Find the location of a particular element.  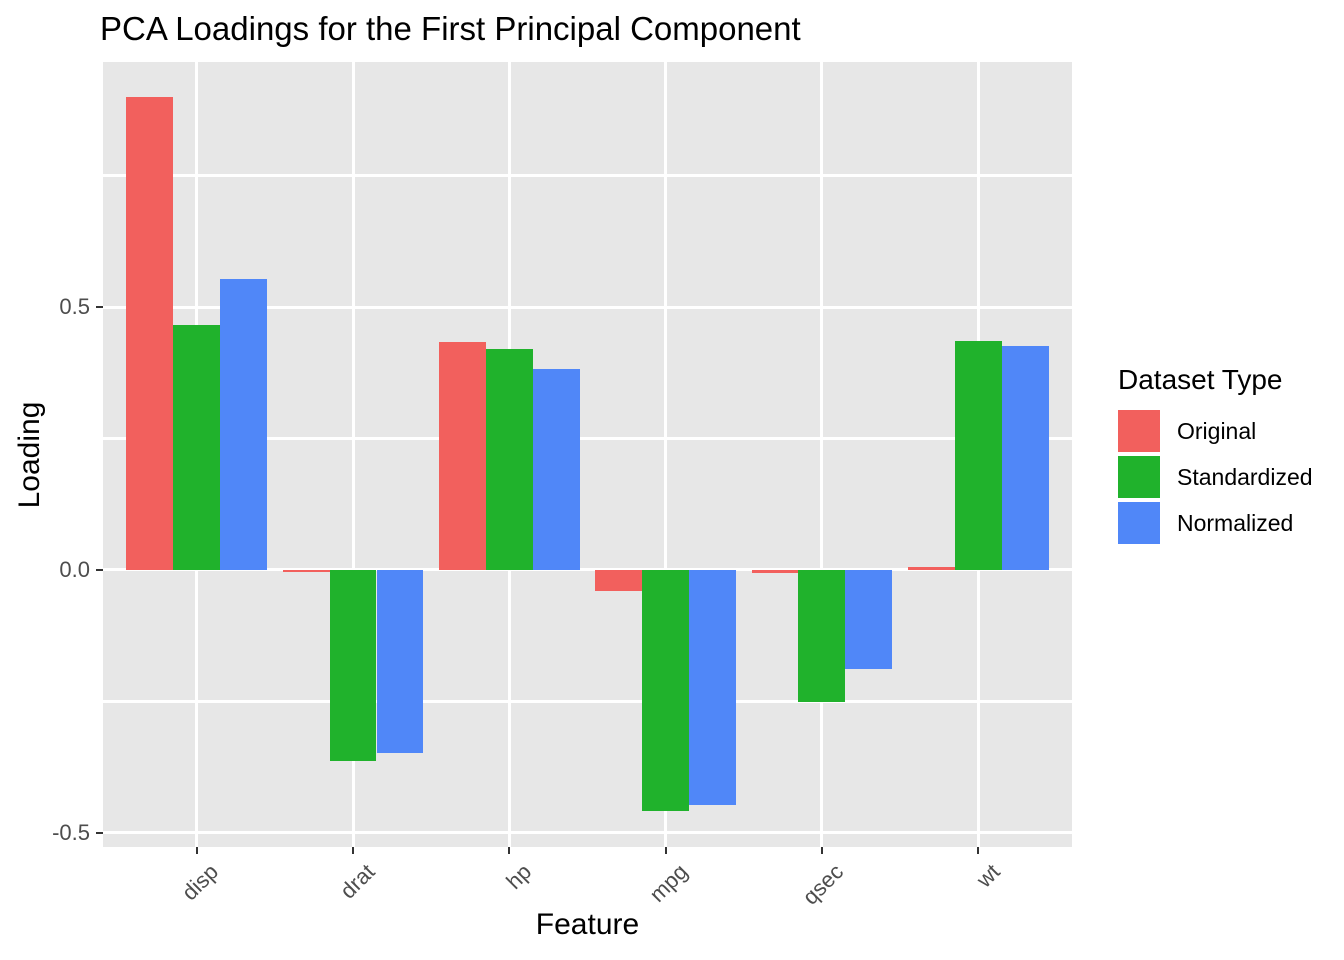

bar-hp-original is located at coordinates (462, 456).